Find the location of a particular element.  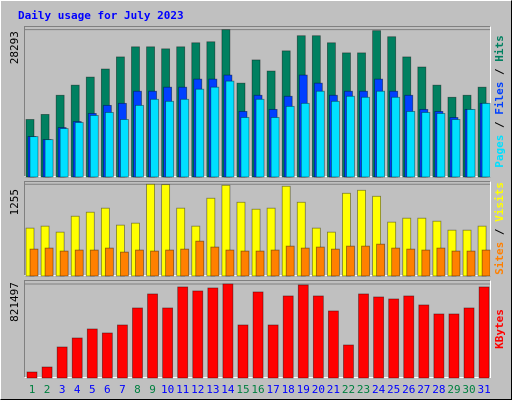

x-tick-label: 20 is located at coordinates (318, 389).